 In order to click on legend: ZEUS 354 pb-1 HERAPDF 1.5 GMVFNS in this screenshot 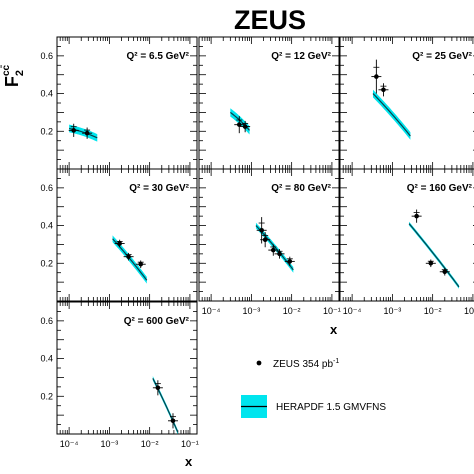, I will do `click(313, 388)`.